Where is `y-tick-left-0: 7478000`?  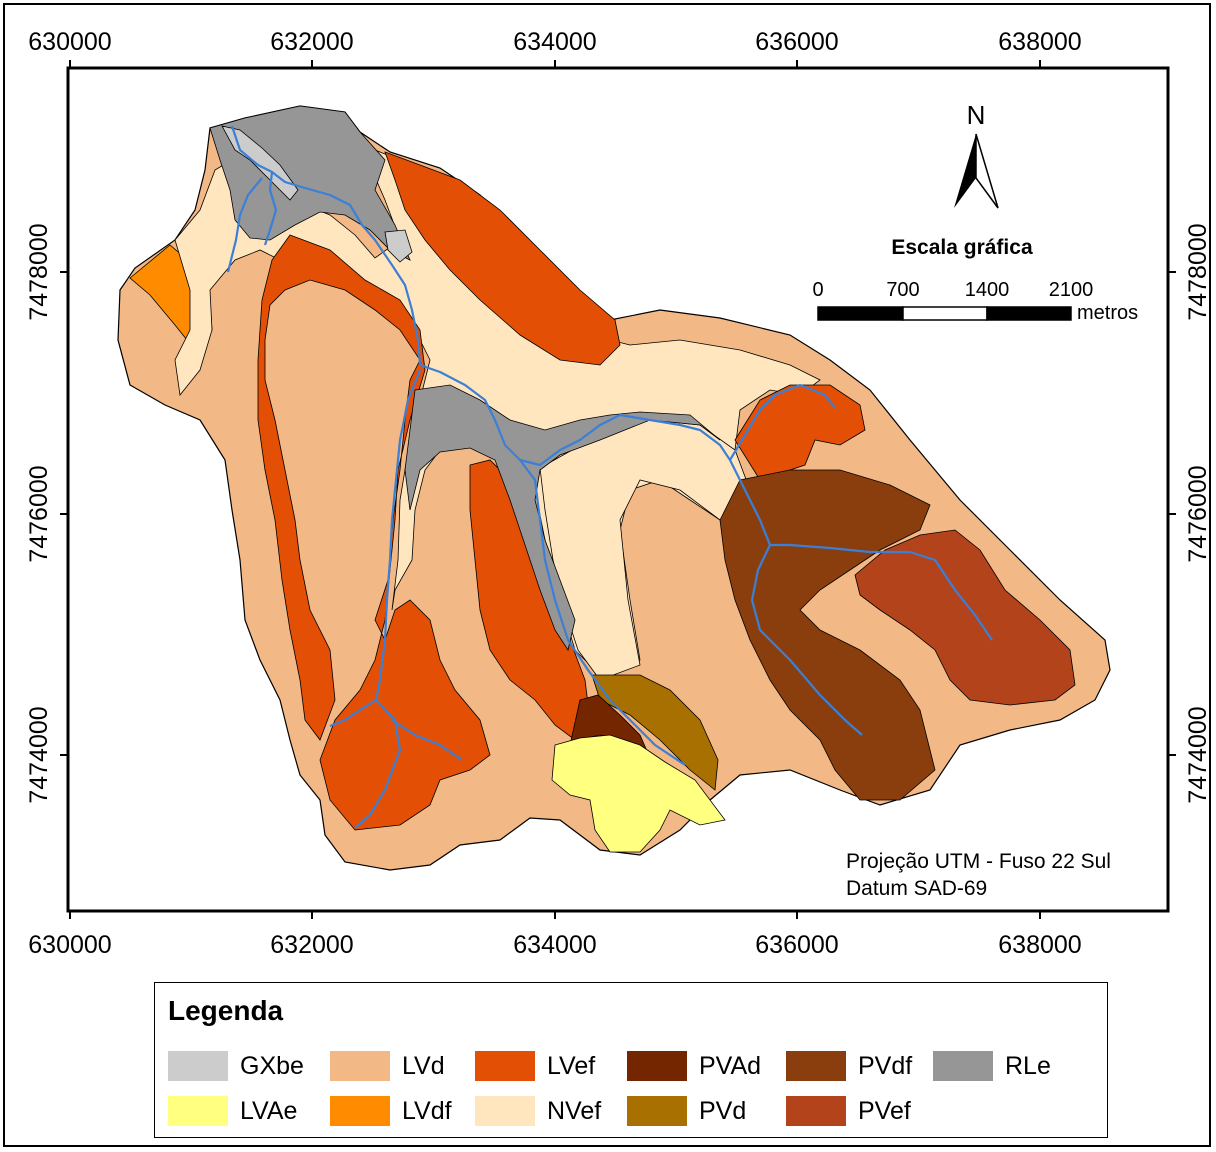
y-tick-left-0: 7478000 is located at coordinates (39, 271).